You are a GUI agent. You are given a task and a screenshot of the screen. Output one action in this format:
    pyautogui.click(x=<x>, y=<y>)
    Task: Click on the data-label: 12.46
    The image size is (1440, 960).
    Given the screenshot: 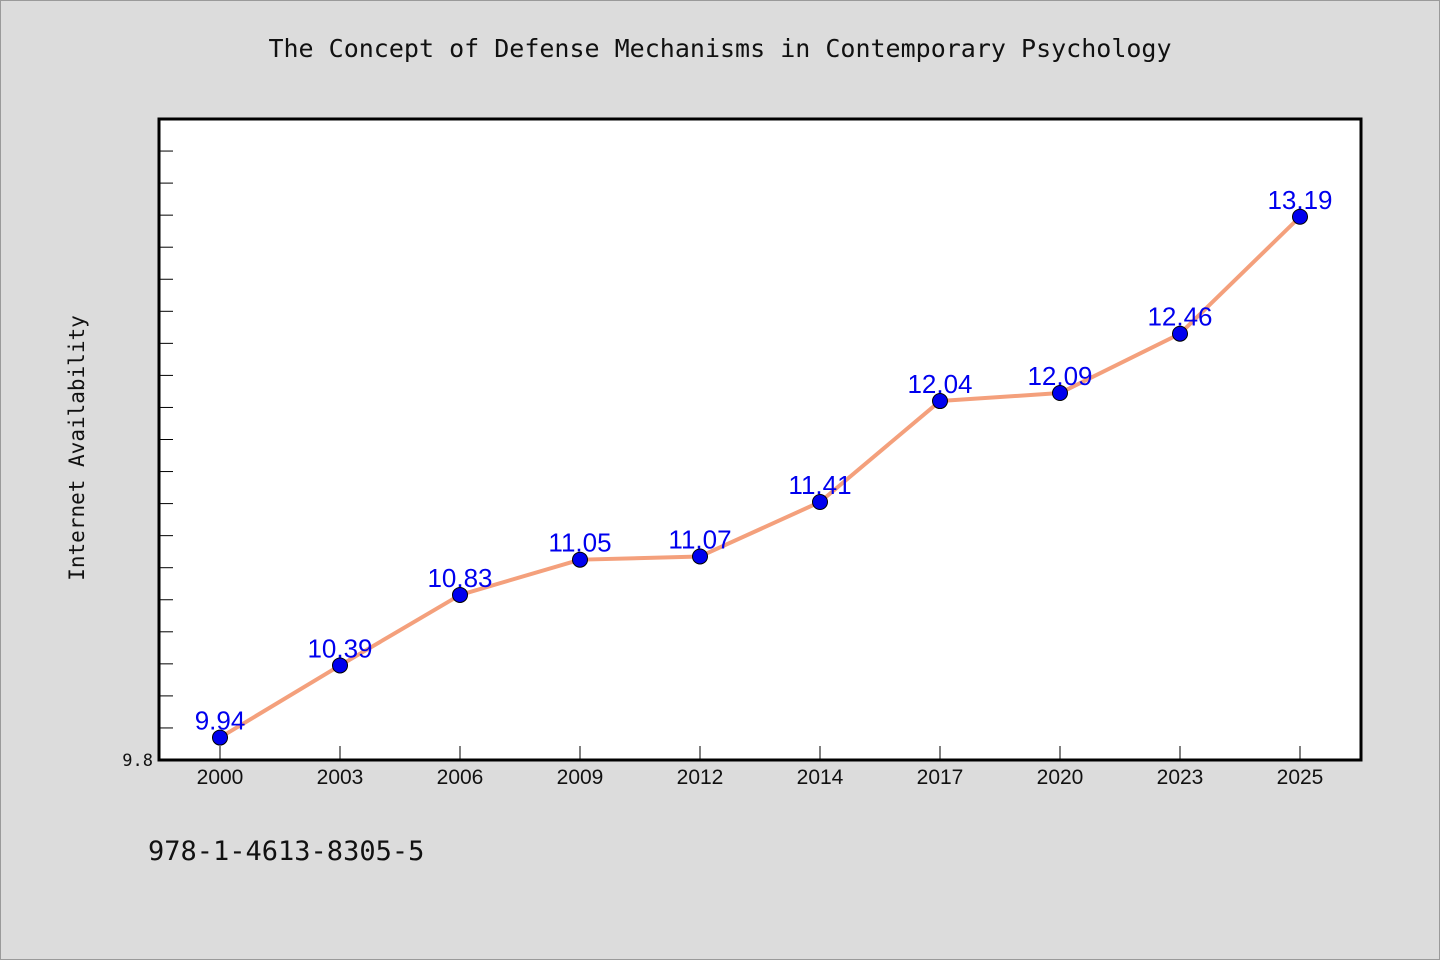 What is the action you would take?
    pyautogui.click(x=1179, y=317)
    